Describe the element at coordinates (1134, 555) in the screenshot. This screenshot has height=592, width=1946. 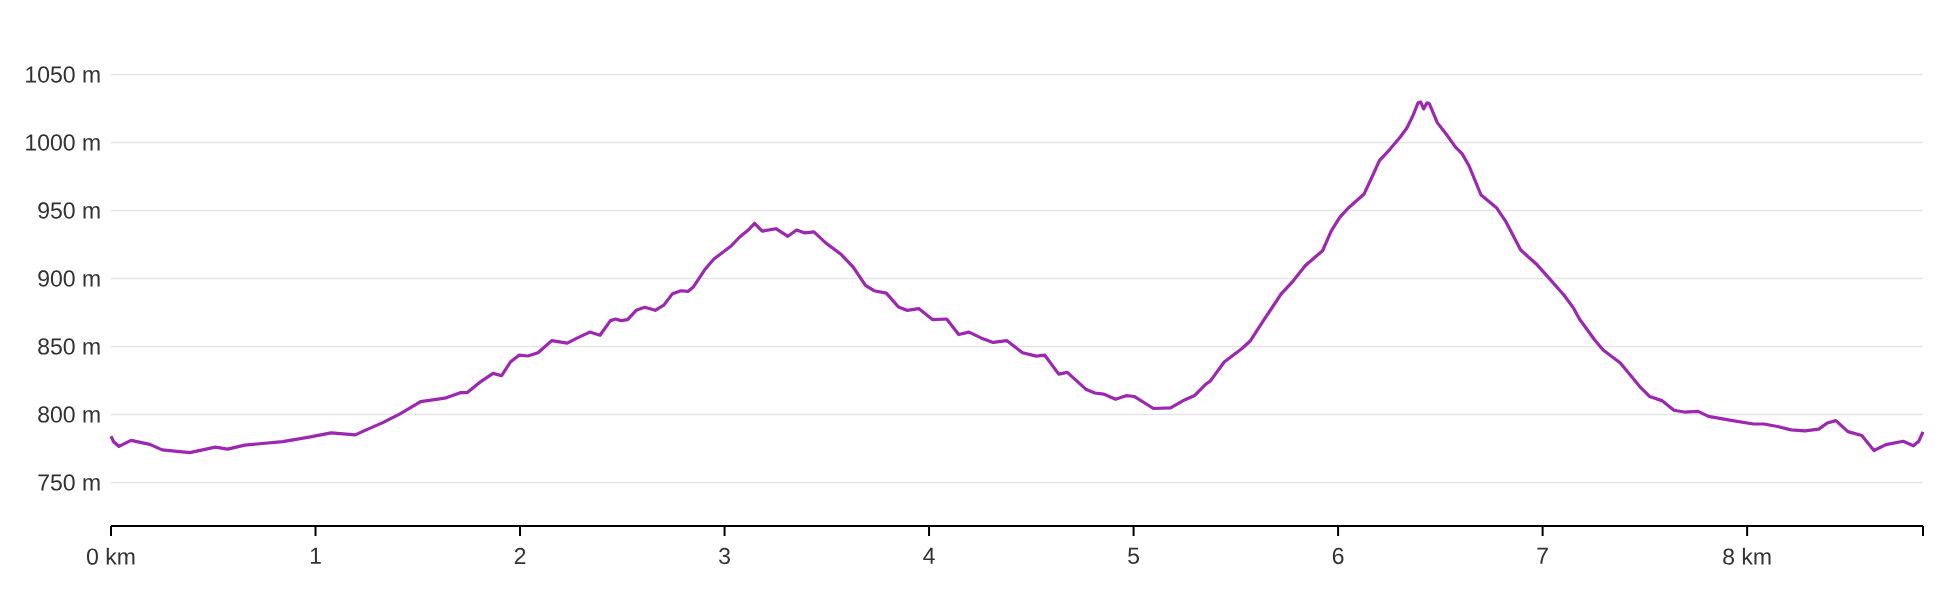
I see `x-tick-label: 5` at that location.